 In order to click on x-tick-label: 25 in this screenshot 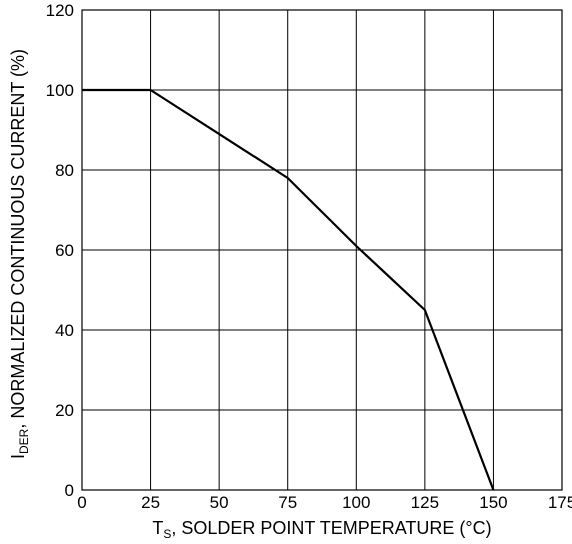, I will do `click(150, 502)`.